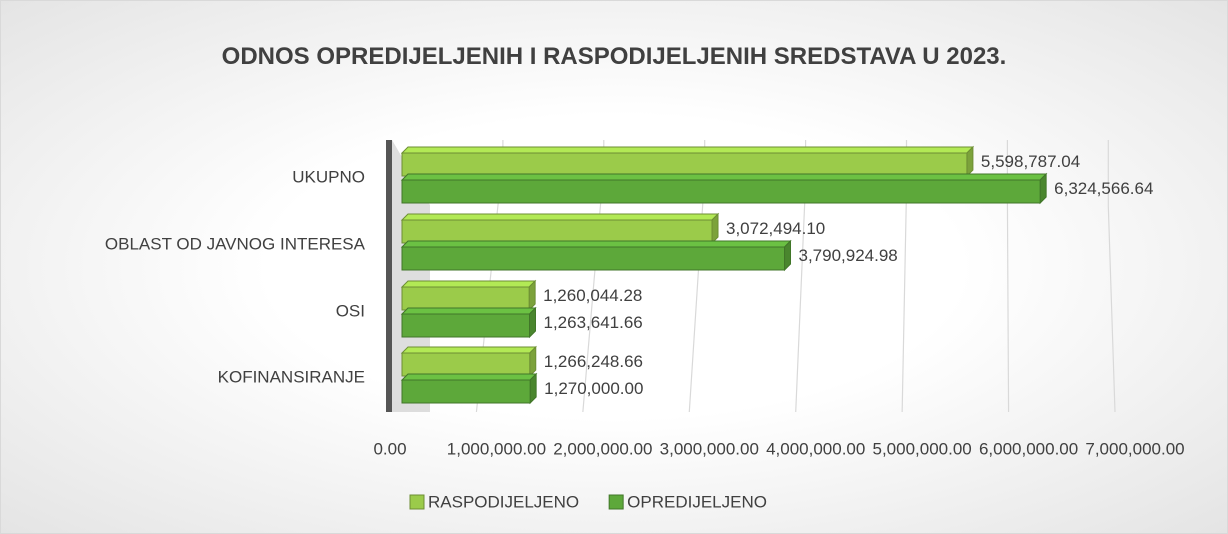 The width and height of the screenshot is (1228, 534). What do you see at coordinates (235, 243) in the screenshot?
I see `y-tick-label: OBLAST OD JAVNOG INTERESA` at bounding box center [235, 243].